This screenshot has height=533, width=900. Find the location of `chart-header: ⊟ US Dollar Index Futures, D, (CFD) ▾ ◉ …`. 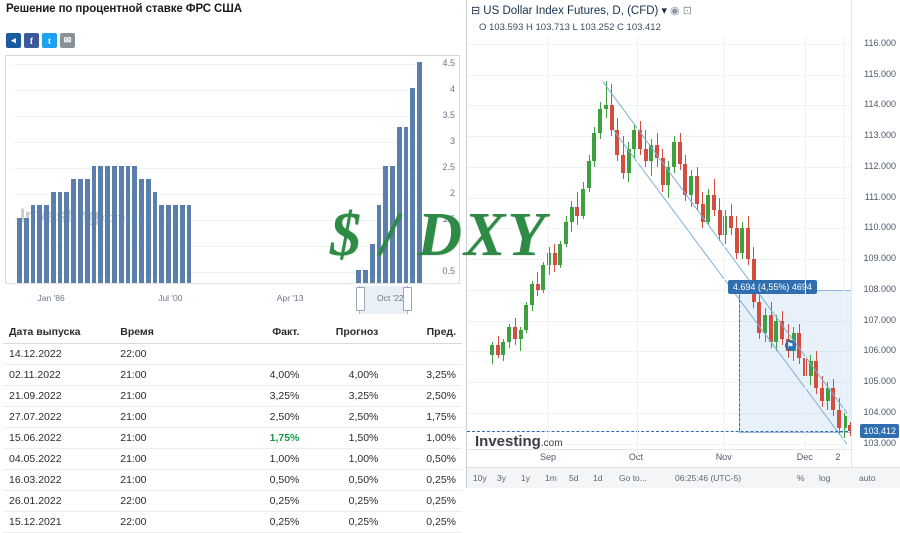

chart-header: ⊟ US Dollar Index Futures, D, (CFD) ▾ ◉ … is located at coordinates (581, 10).